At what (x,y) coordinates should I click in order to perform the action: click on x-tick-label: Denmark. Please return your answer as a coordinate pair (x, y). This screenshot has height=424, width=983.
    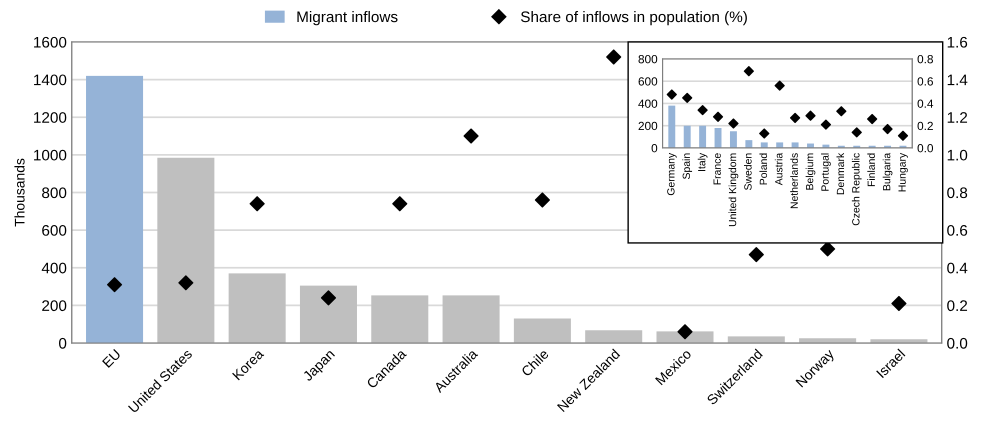
    Looking at the image, I should click on (840, 173).